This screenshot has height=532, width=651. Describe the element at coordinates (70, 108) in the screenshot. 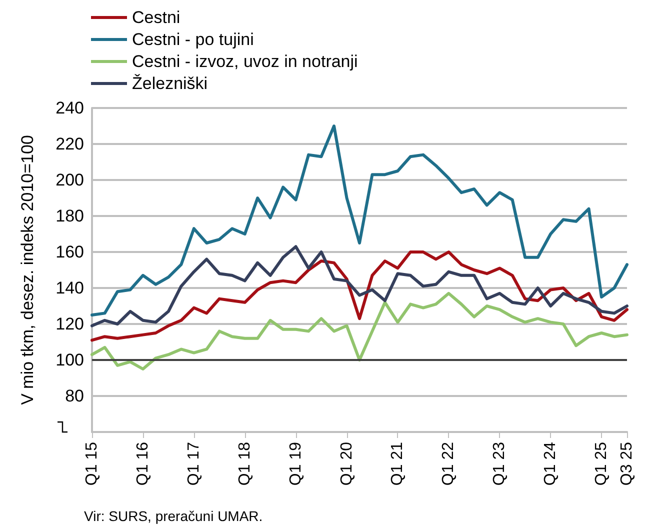

I see `y-tick-label: 240` at that location.